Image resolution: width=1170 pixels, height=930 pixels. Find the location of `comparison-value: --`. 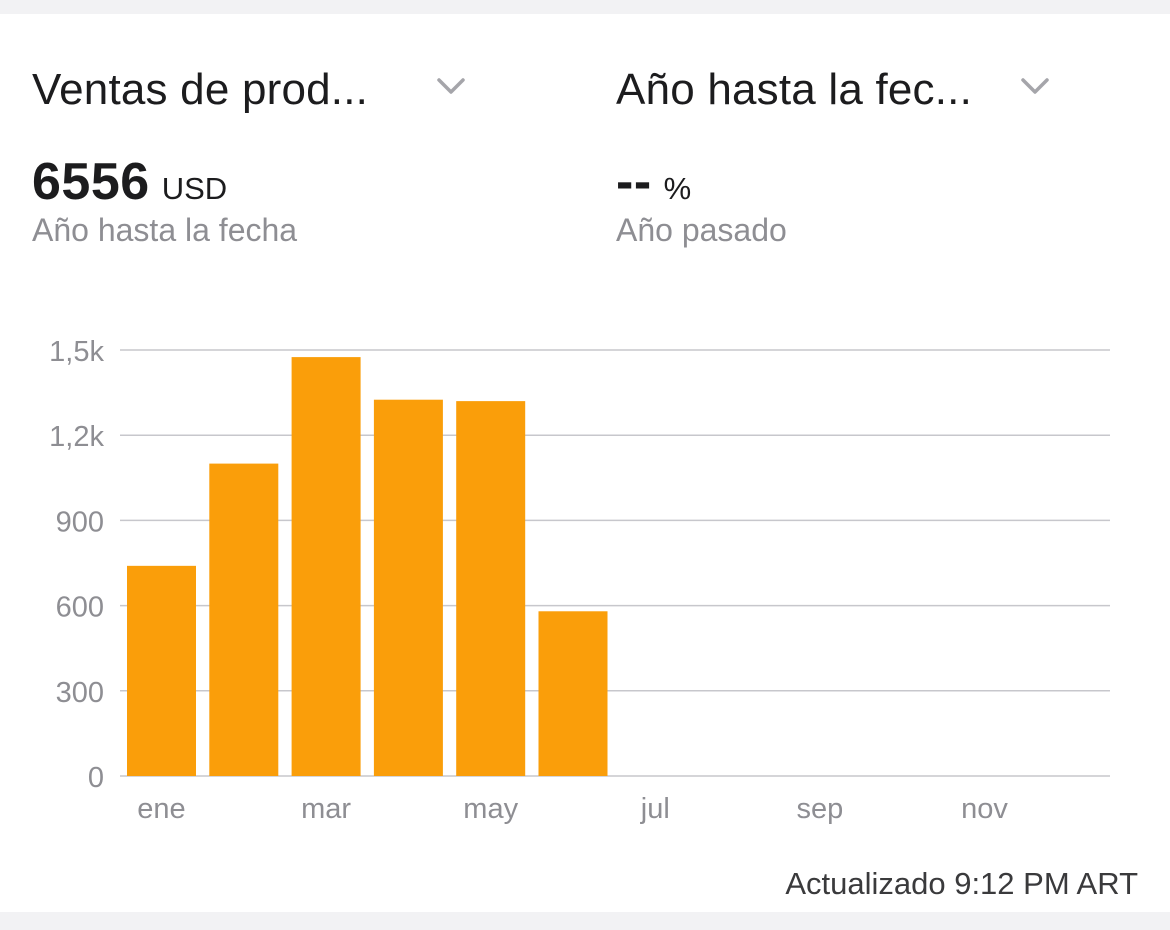

comparison-value: -- is located at coordinates (634, 182).